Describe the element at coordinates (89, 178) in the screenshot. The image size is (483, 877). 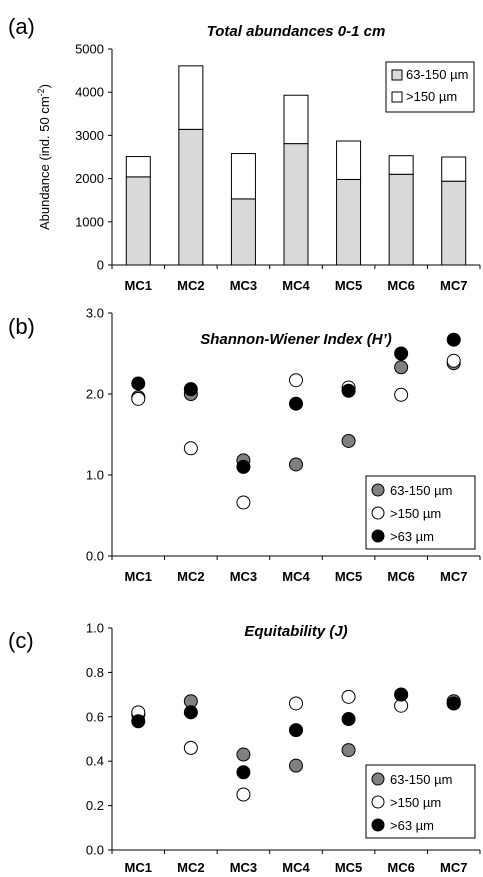
I see `y-tick-label: 2000` at that location.